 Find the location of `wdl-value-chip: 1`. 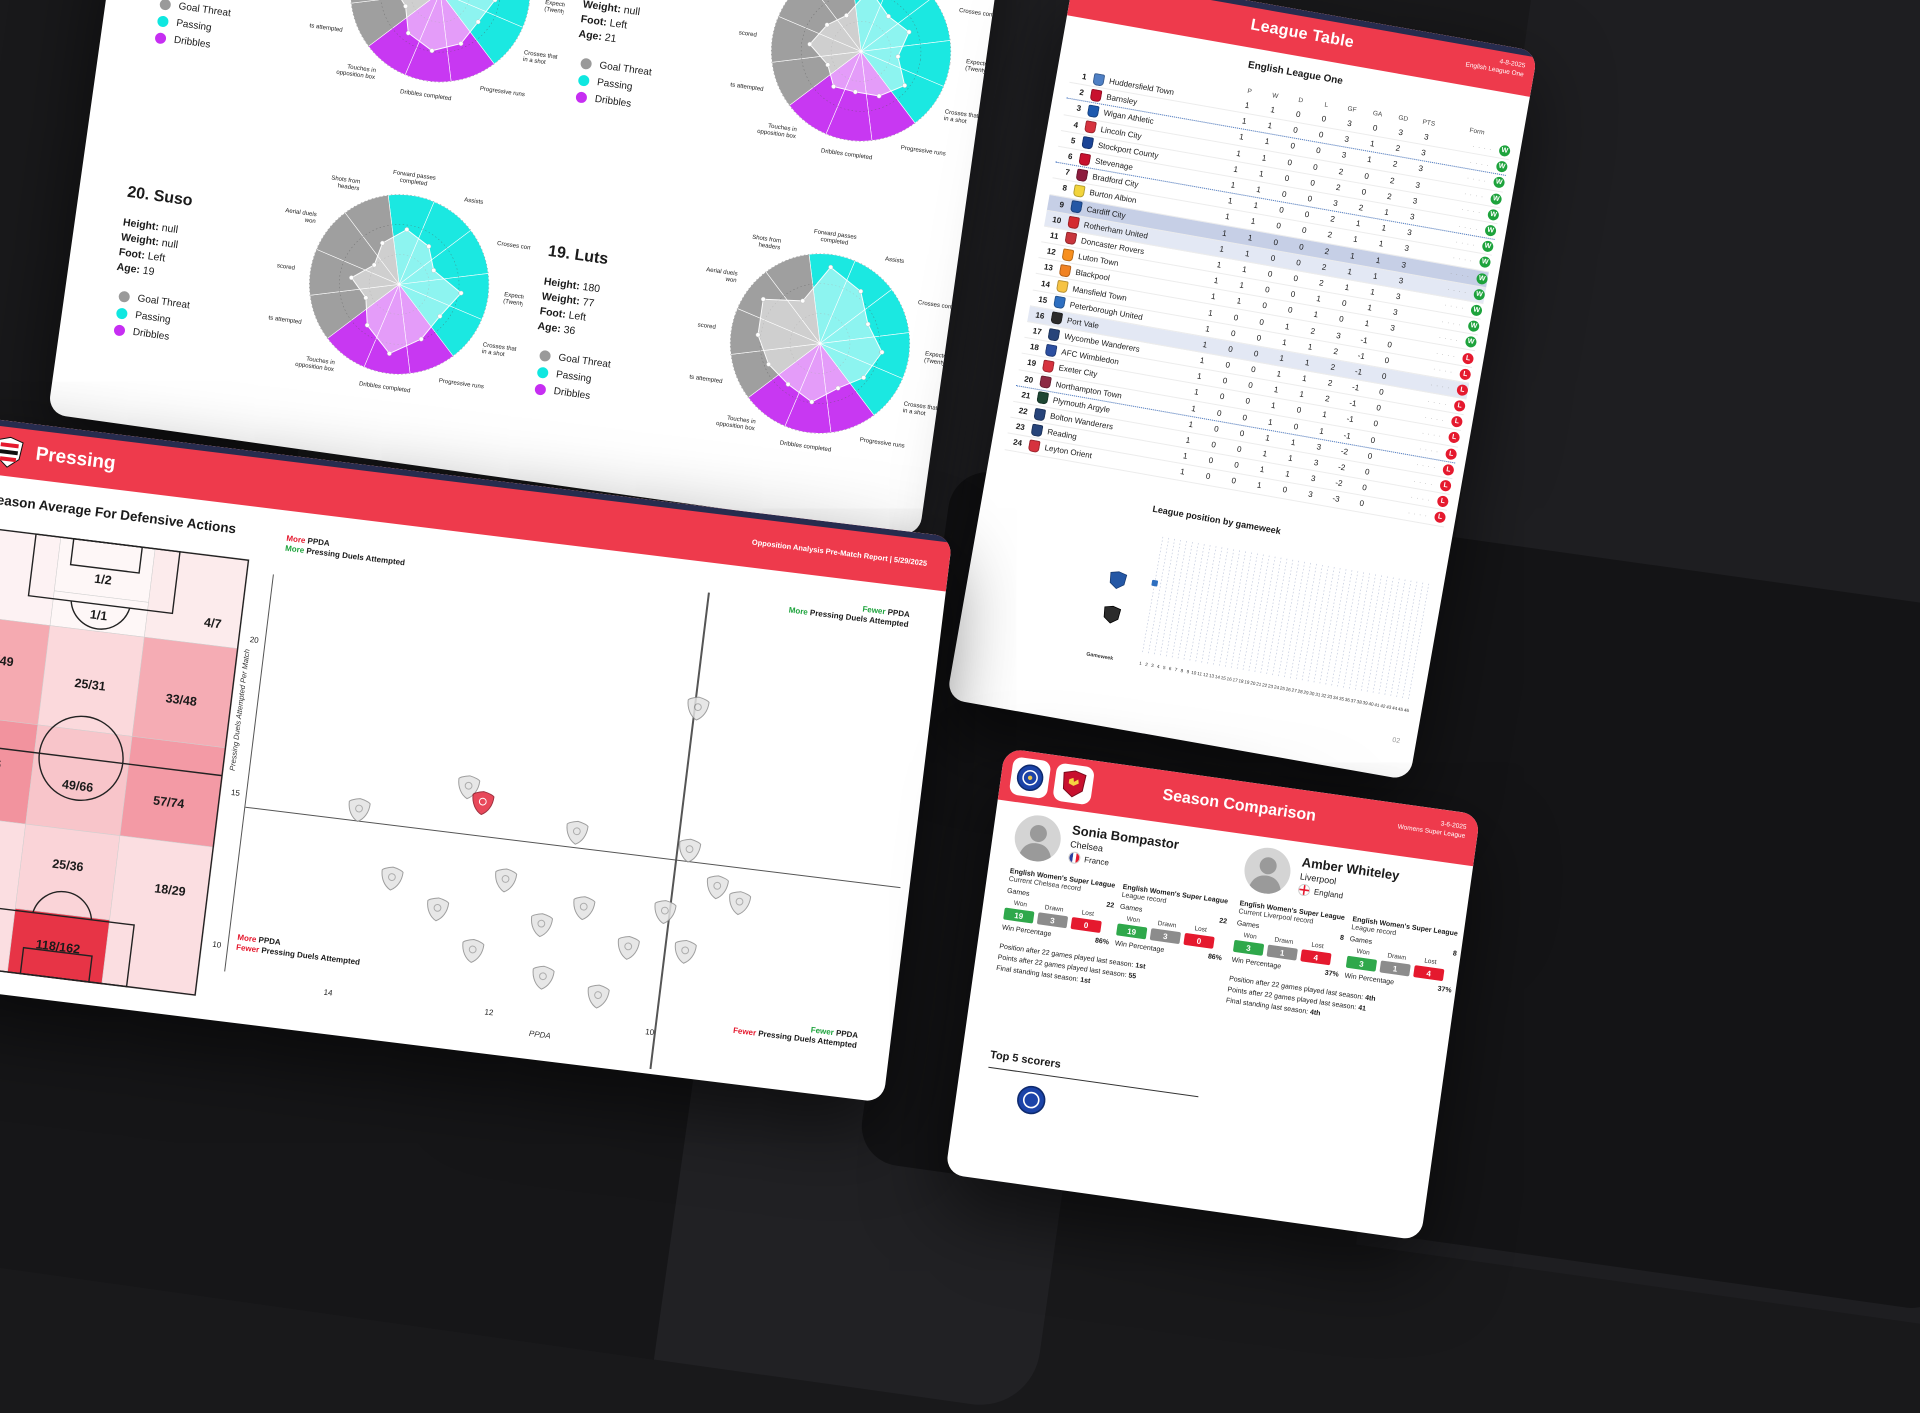

wdl-value-chip: 1 is located at coordinates (1395, 968).